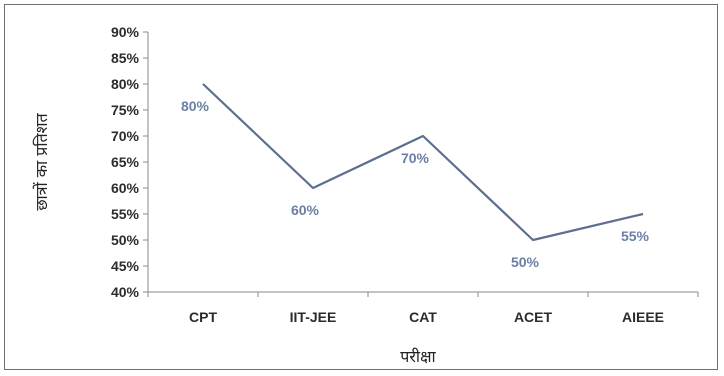  Describe the element at coordinates (533, 317) in the screenshot. I see `x-tick-label: ACET` at that location.